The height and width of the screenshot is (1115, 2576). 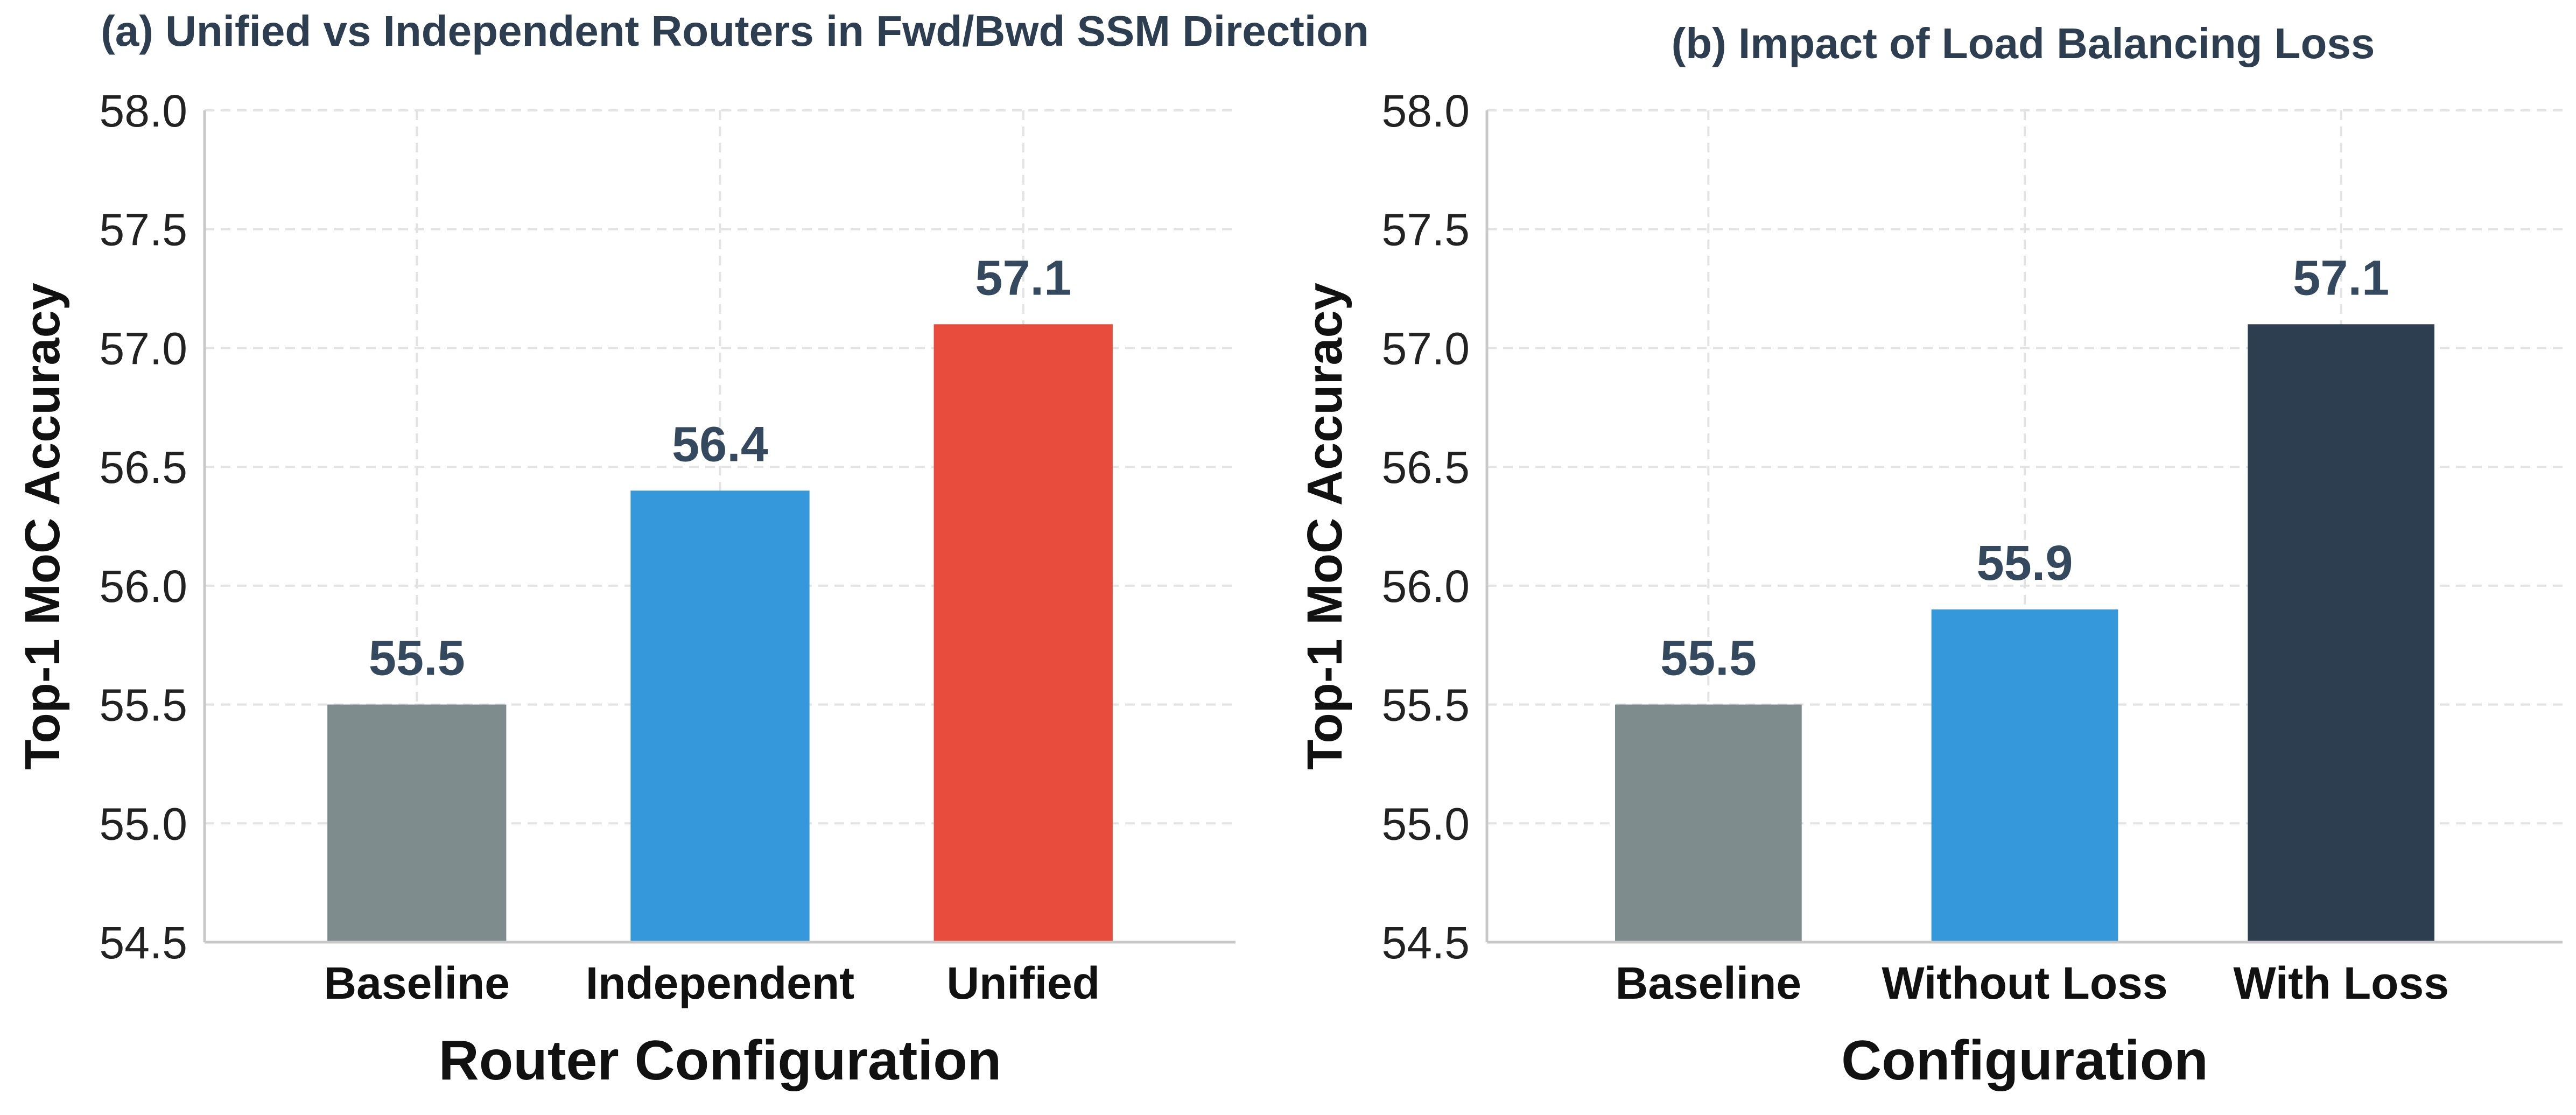 What do you see at coordinates (144, 823) in the screenshot?
I see `panel-a-y-tick-label: 55.0` at bounding box center [144, 823].